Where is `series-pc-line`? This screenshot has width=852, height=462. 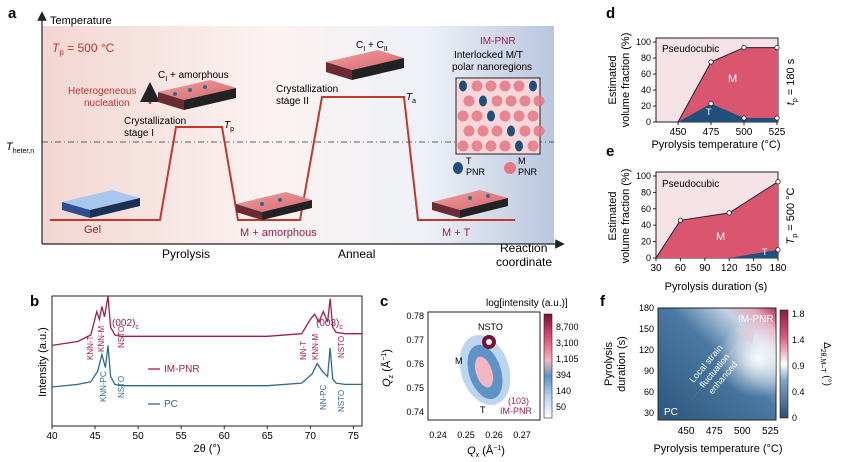 series-pc-line is located at coordinates (206, 366).